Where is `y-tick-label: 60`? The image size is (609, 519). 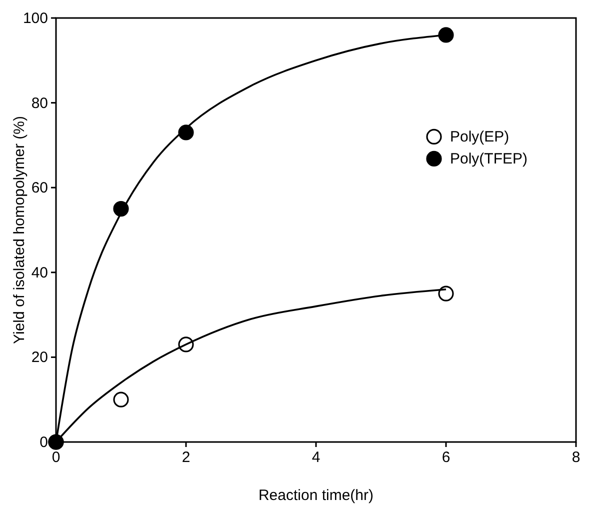
y-tick-label: 60 is located at coordinates (39, 188).